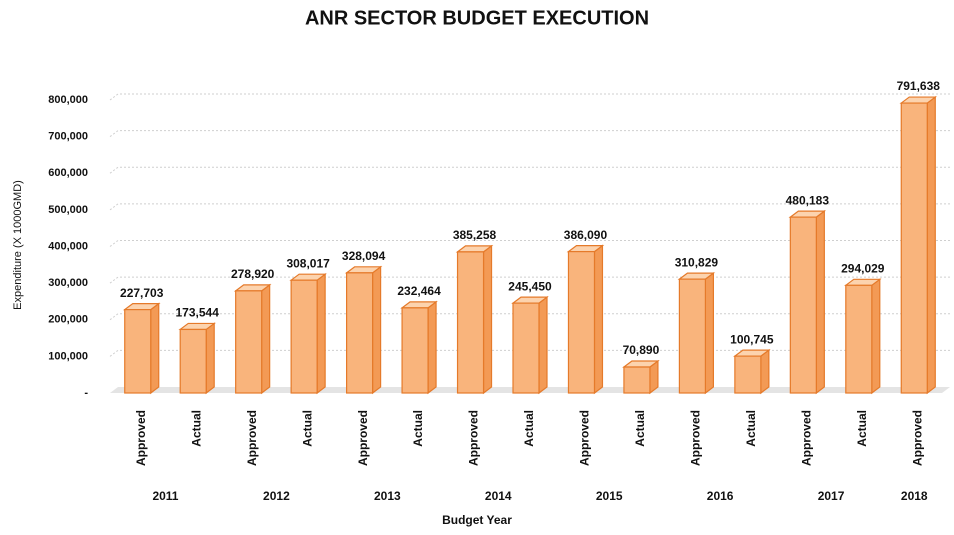  Describe the element at coordinates (720, 496) in the screenshot. I see `group-label: 2016` at that location.